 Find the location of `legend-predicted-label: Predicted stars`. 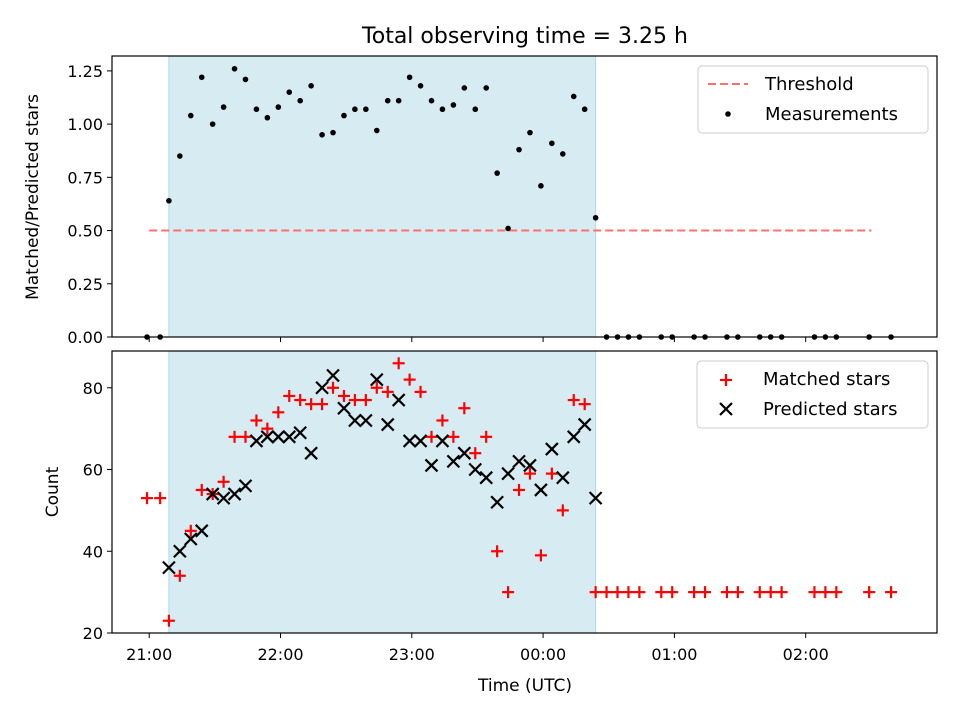

legend-predicted-label: Predicted stars is located at coordinates (830, 409).